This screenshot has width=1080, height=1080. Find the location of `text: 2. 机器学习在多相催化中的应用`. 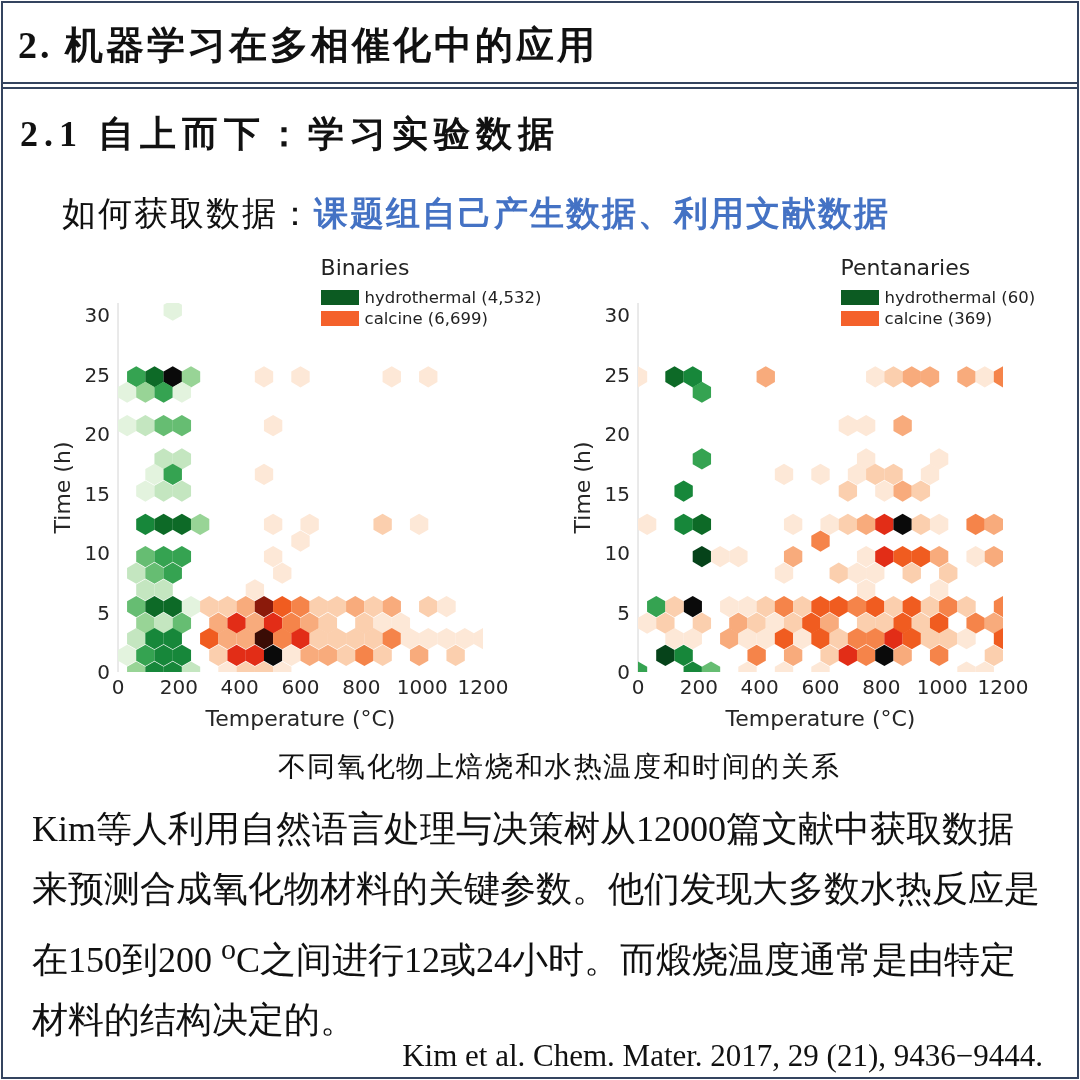

text: 2. 机器学习在多相催化中的应用 is located at coordinates (308, 45).